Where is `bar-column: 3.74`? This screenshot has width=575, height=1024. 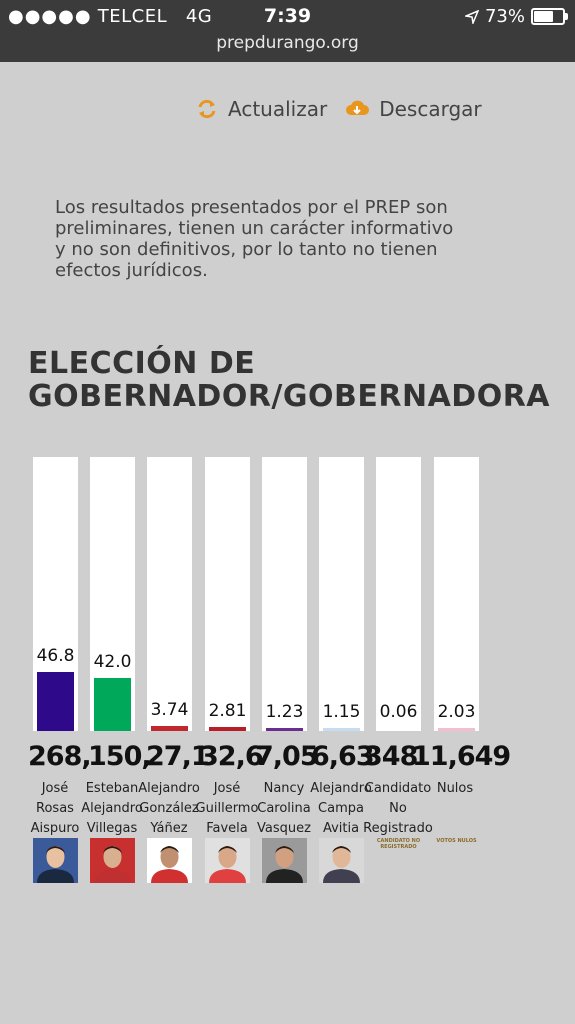
bar-column: 3.74 is located at coordinates (169, 594).